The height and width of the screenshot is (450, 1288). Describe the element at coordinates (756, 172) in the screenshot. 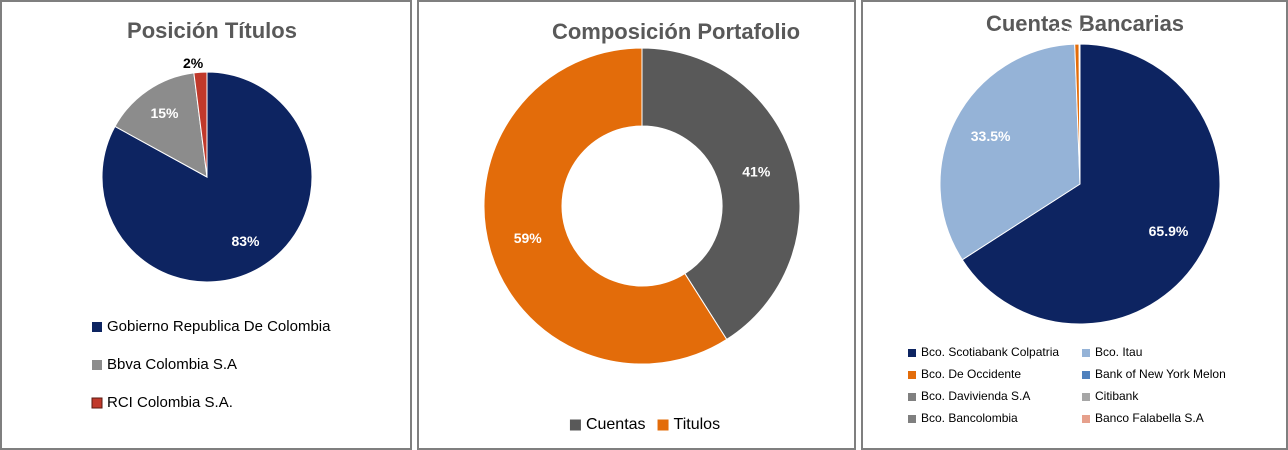

I see `data-label: 41%` at that location.